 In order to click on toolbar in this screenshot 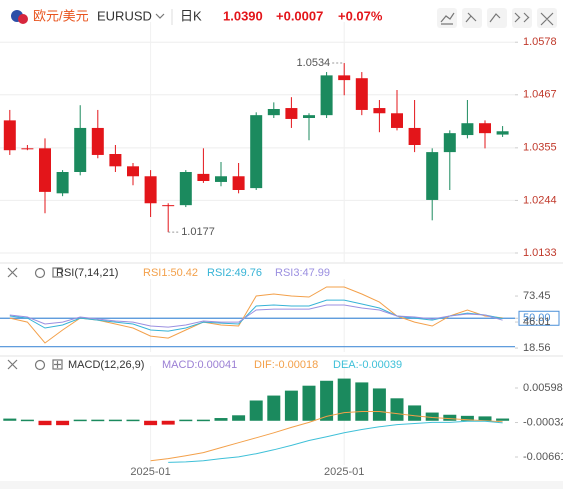, I will do `click(497, 18)`.